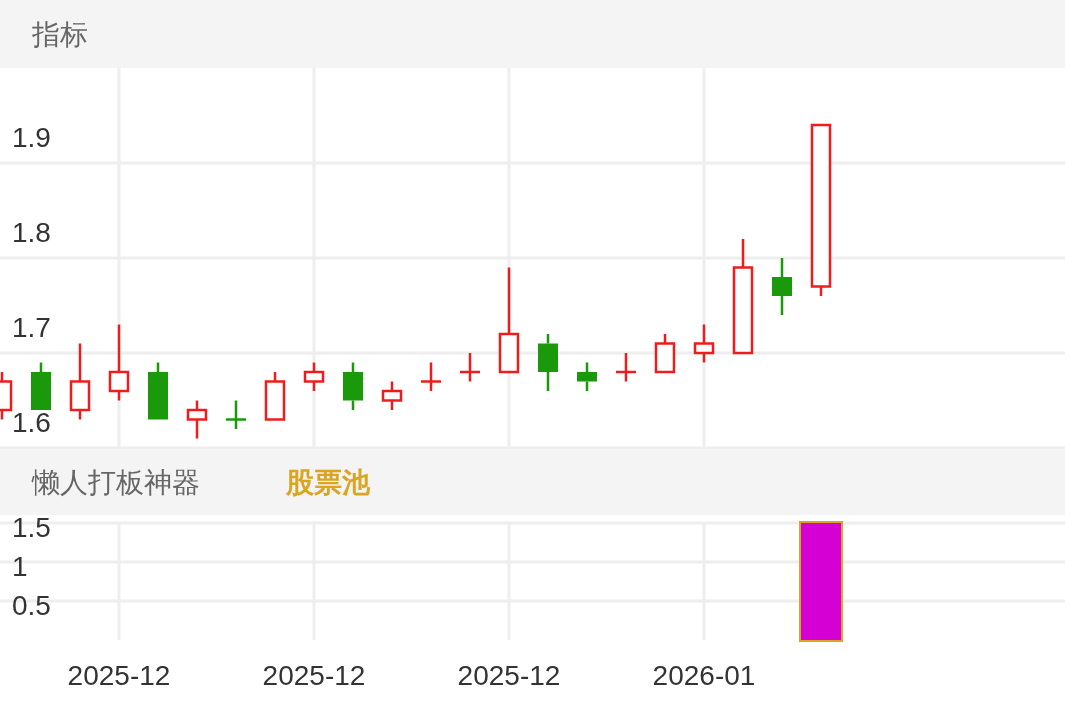 This screenshot has height=708, width=1065. What do you see at coordinates (31, 527) in the screenshot?
I see `y-tick-label: 1.5` at bounding box center [31, 527].